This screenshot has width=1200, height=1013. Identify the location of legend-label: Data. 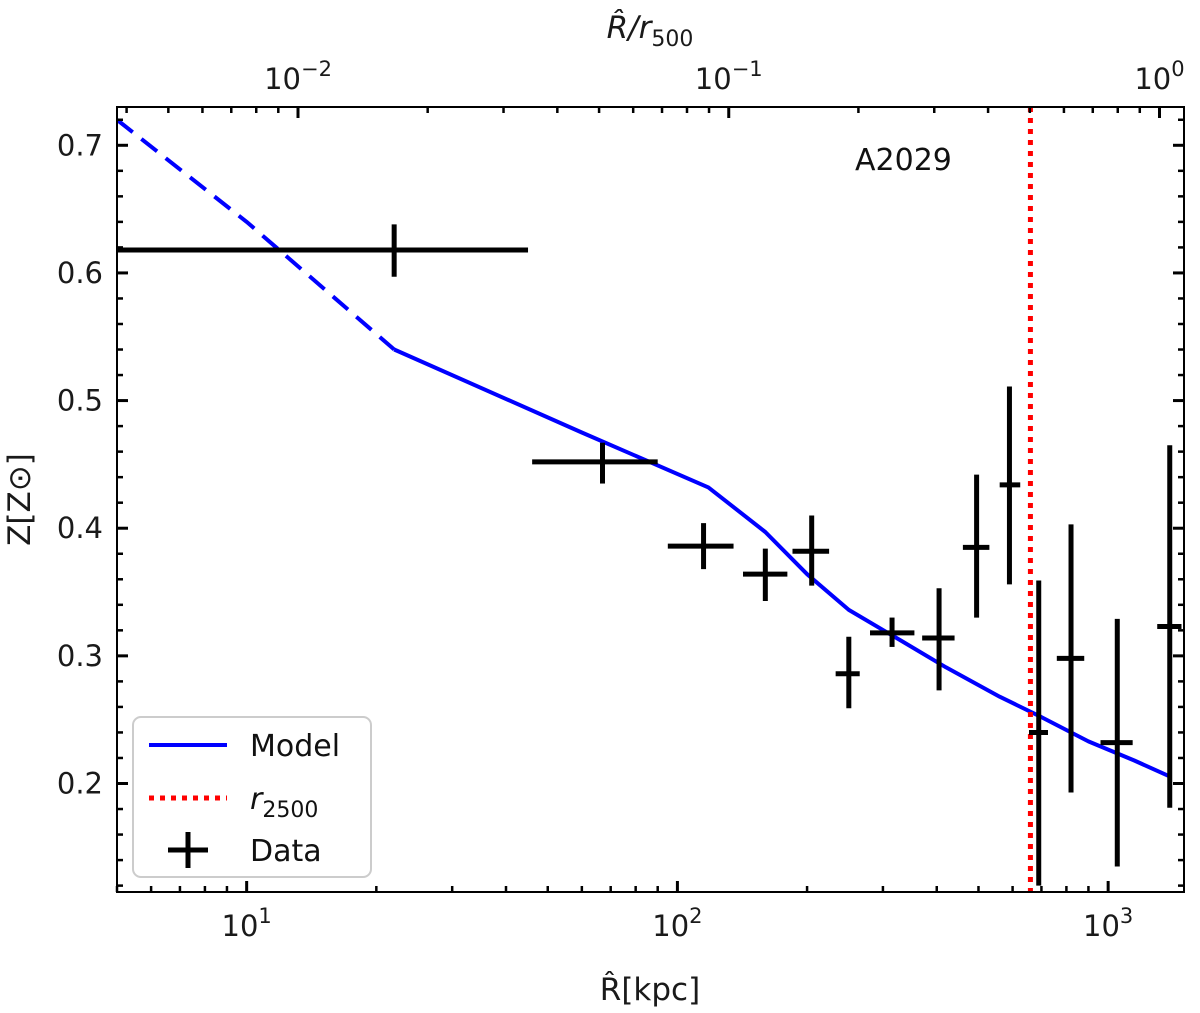
(286, 851).